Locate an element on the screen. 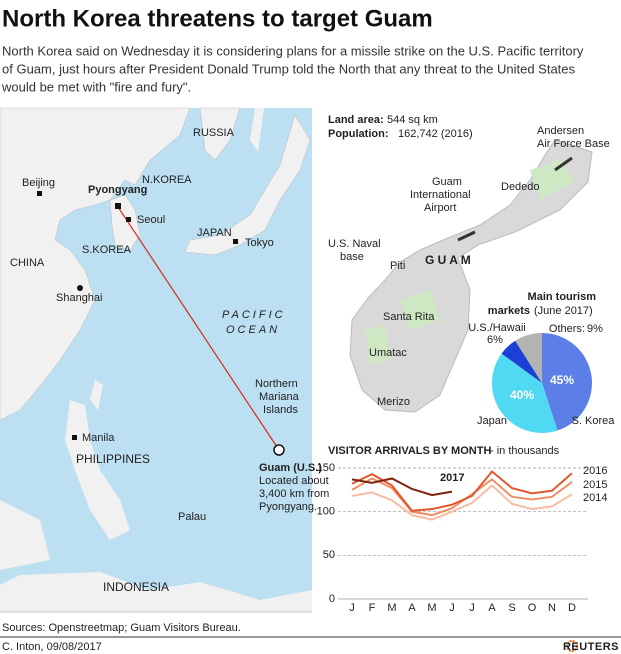 This screenshot has width=621, height=654. x-tick-label: O is located at coordinates (532, 608).